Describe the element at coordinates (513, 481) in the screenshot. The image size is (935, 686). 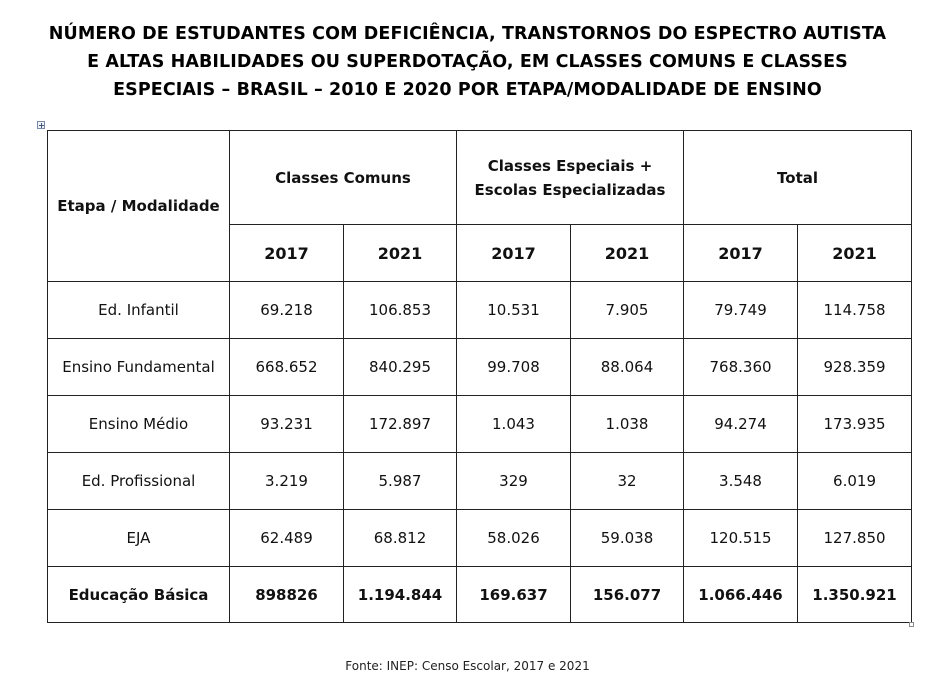
I see `table-cell: 329` at that location.